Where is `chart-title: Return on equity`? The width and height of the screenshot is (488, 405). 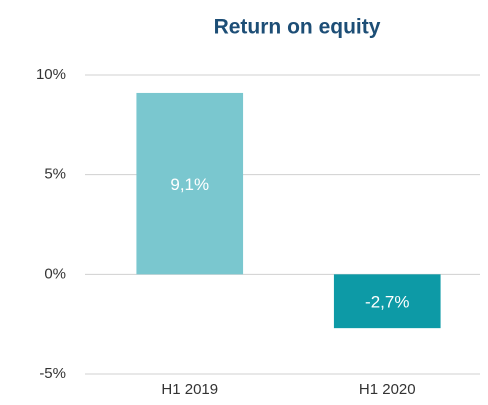
chart-title: Return on equity is located at coordinates (297, 27).